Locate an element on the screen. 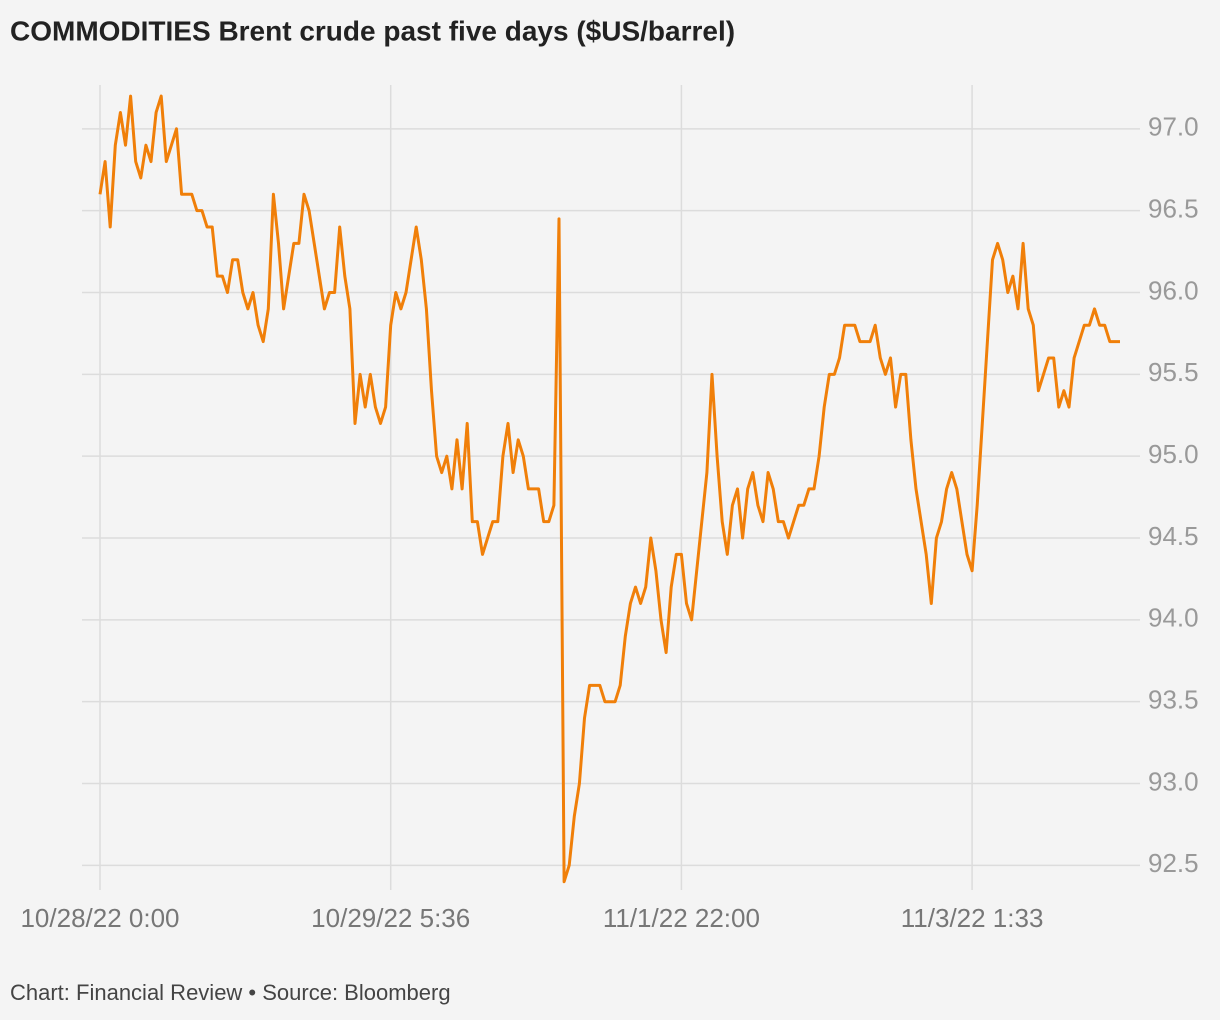 Image resolution: width=1220 pixels, height=1020 pixels. x-tick-label: 10/29/22 5:36 is located at coordinates (390, 918).